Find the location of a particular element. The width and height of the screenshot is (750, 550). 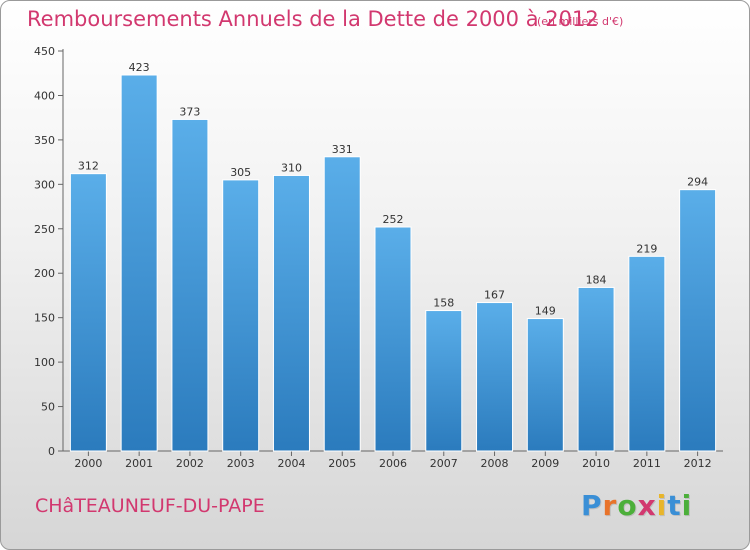

value-label-2012: 294 is located at coordinates (697, 182).